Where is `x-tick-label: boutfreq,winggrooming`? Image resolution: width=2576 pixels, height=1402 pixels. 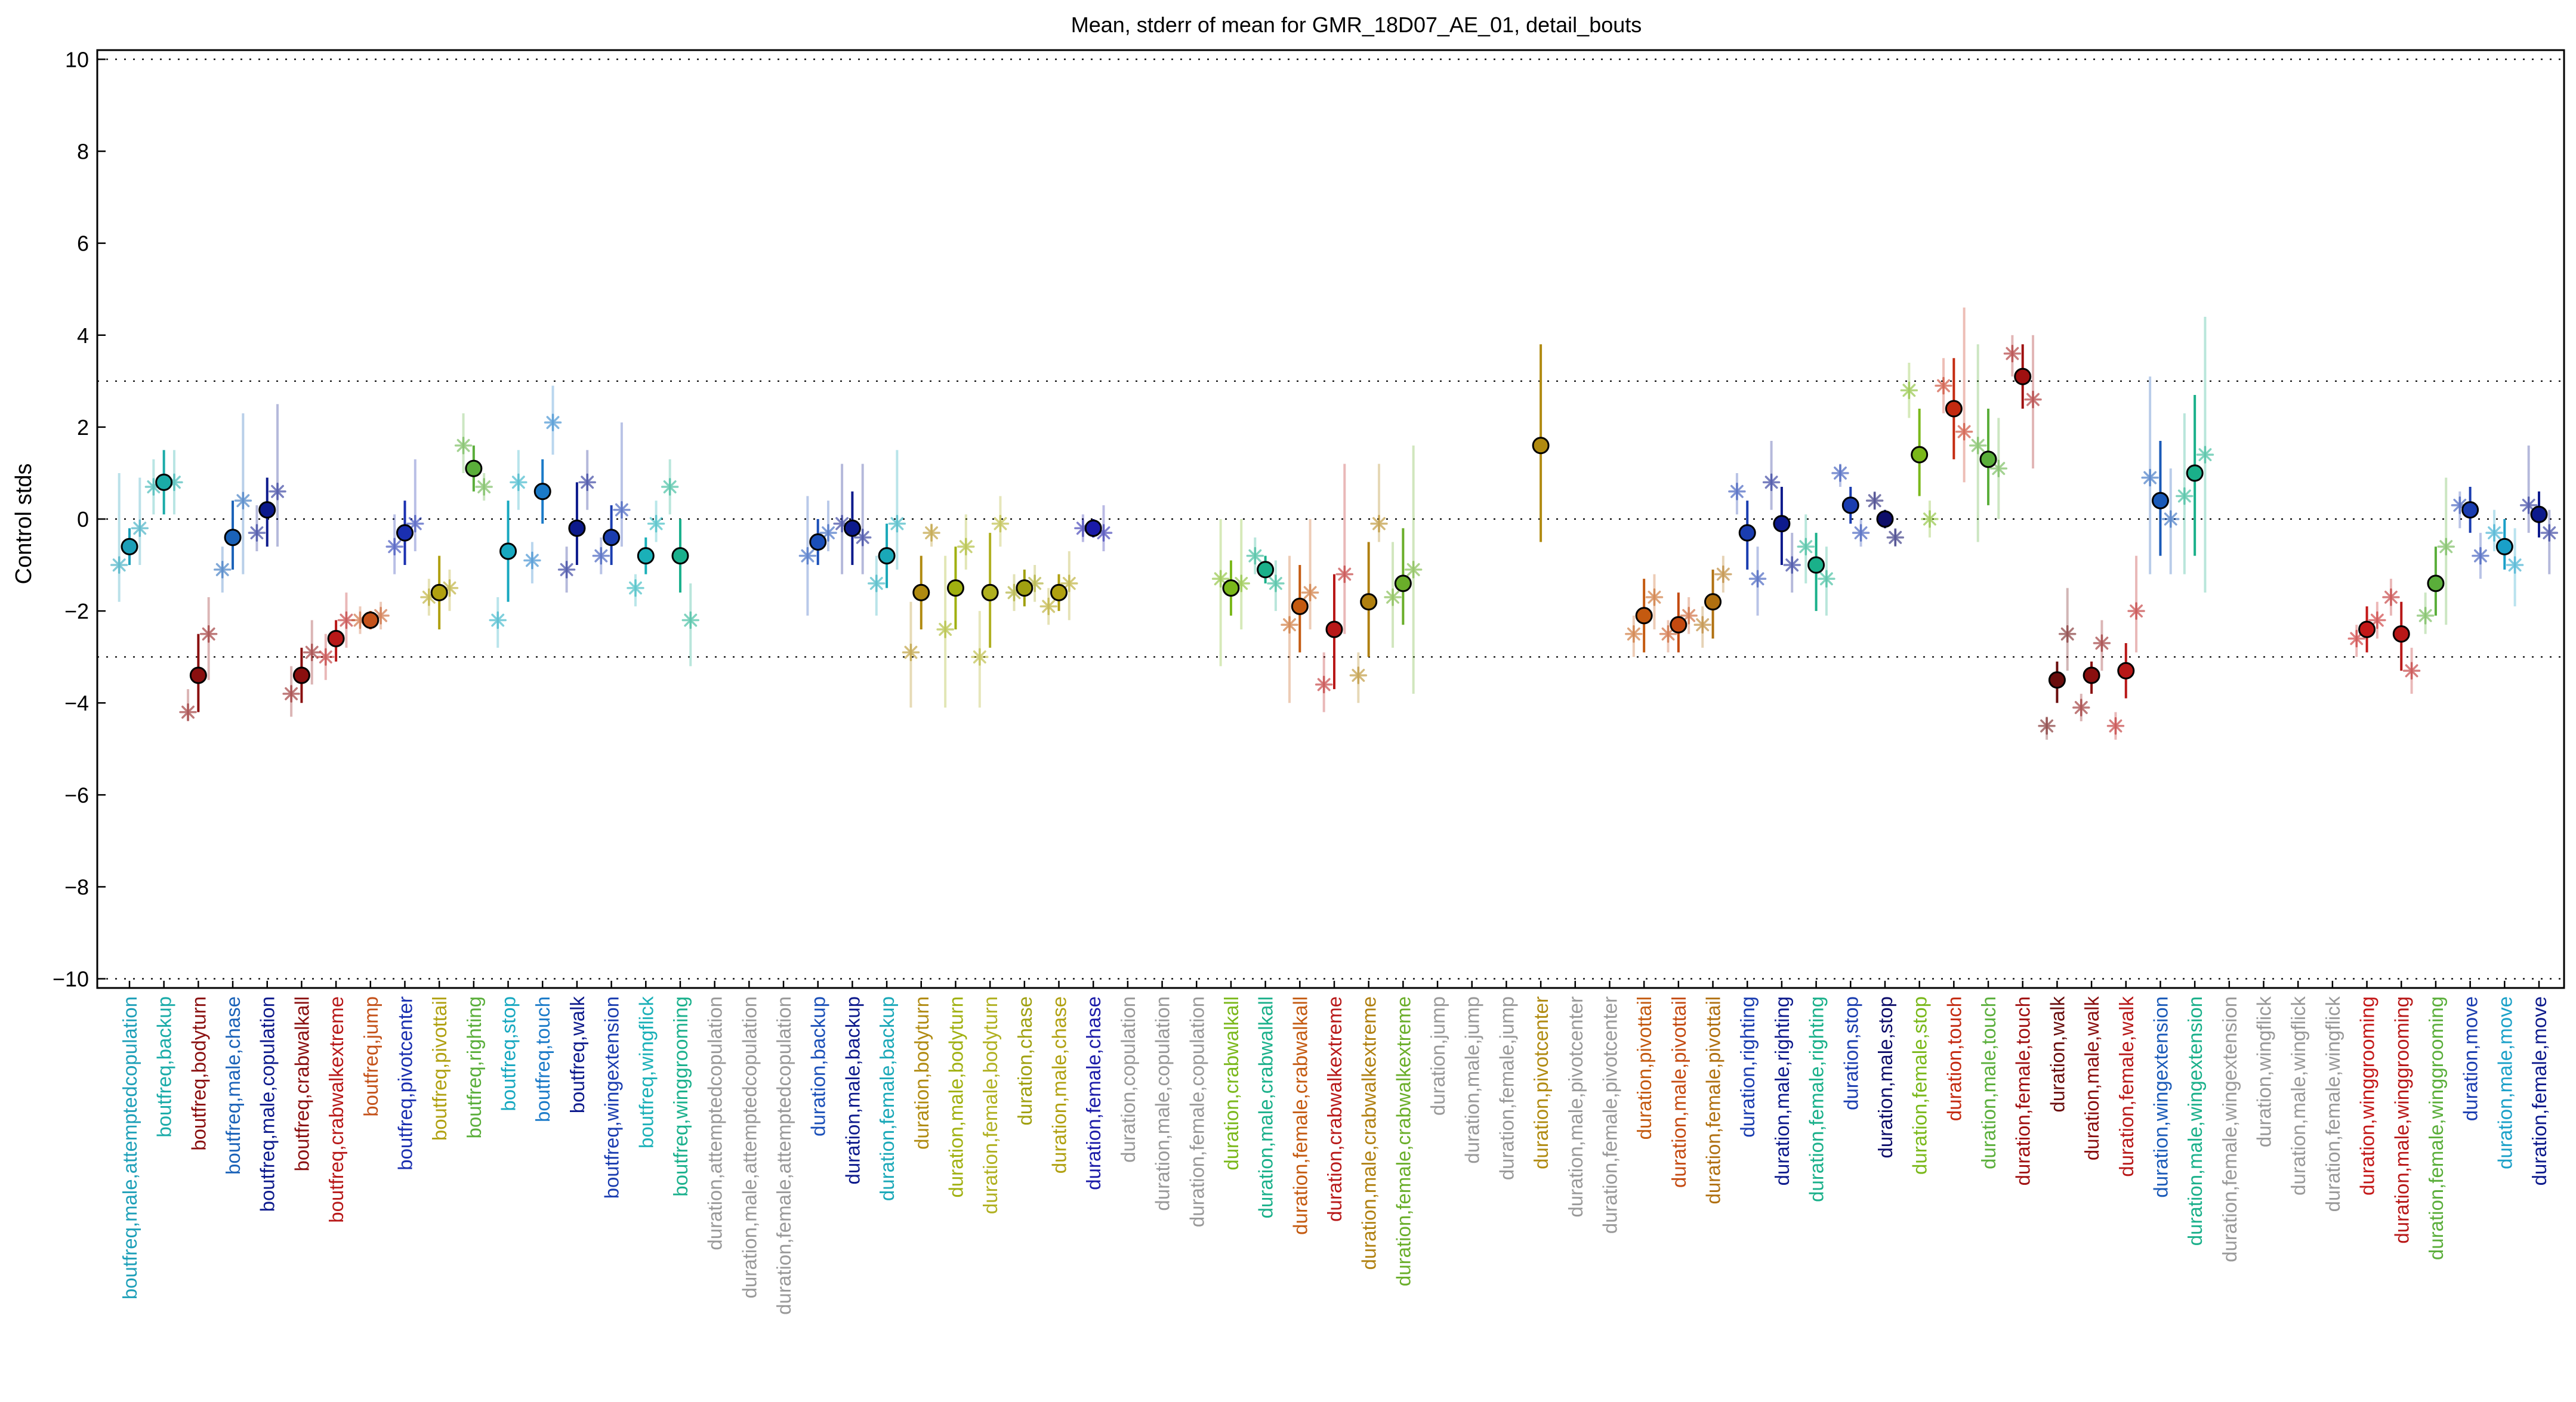
x-tick-label: boutfreq,winggrooming is located at coordinates (681, 1096).